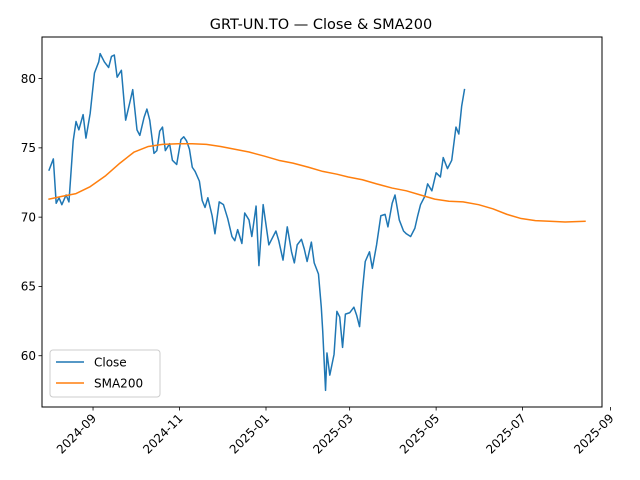 The height and width of the screenshot is (480, 640). I want to click on y-tick-label: 80, so click(28, 79).